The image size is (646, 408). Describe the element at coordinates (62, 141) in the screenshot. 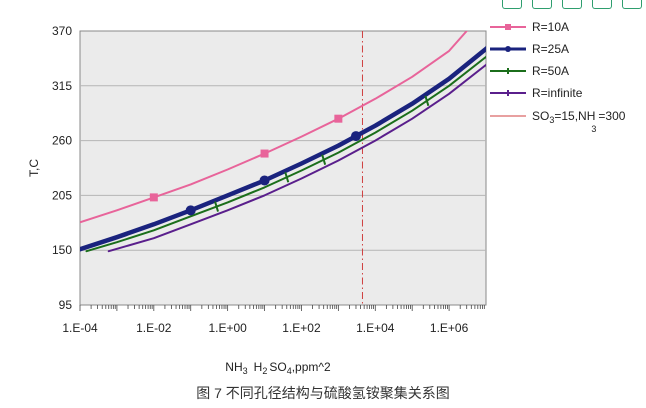

I see `y-tick-label: 260` at that location.